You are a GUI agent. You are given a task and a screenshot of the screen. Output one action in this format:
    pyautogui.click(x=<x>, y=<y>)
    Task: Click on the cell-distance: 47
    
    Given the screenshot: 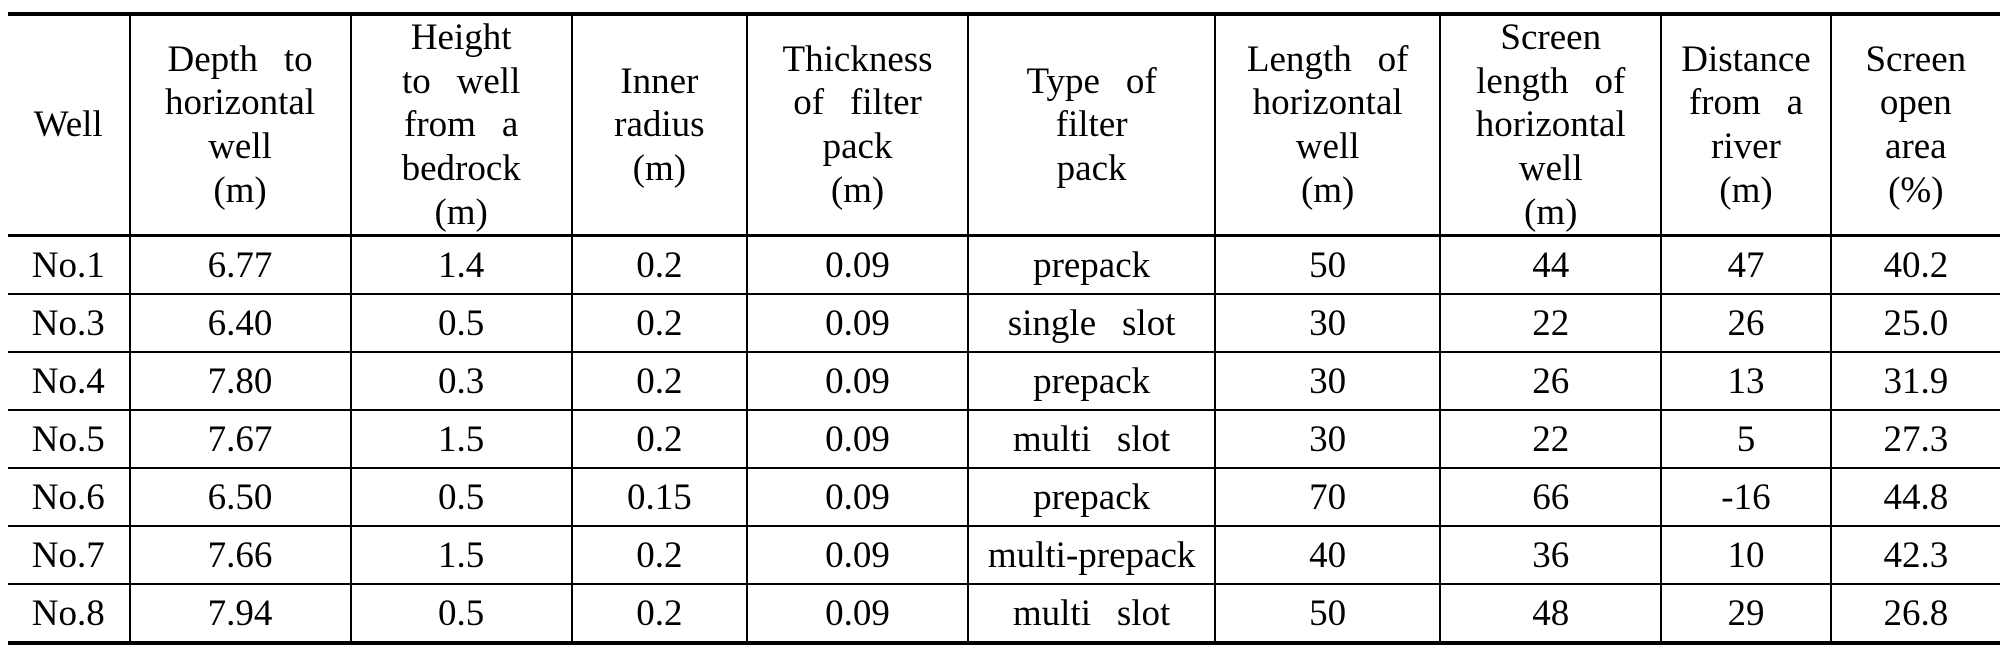 What is the action you would take?
    pyautogui.click(x=1745, y=265)
    